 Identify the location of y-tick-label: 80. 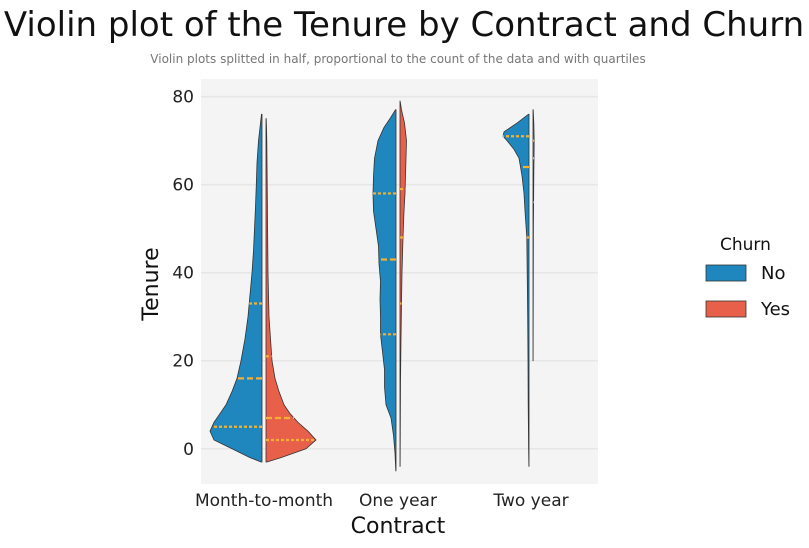
(183, 98).